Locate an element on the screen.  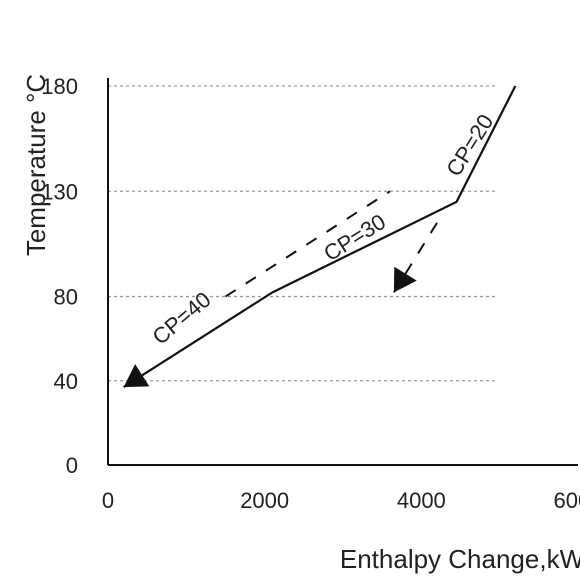
y-tick-label: 40 is located at coordinates (66, 381).